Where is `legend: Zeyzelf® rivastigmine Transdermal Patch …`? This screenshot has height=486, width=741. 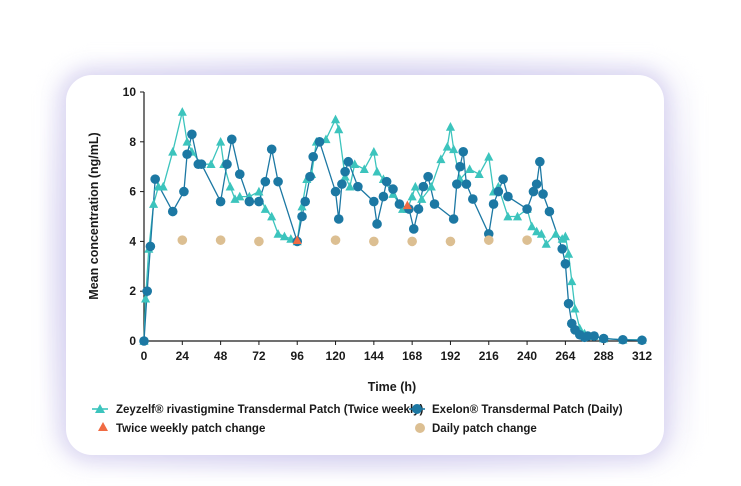
legend: Zeyzelf® rivastigmine Transdermal Patch … is located at coordinates (357, 419).